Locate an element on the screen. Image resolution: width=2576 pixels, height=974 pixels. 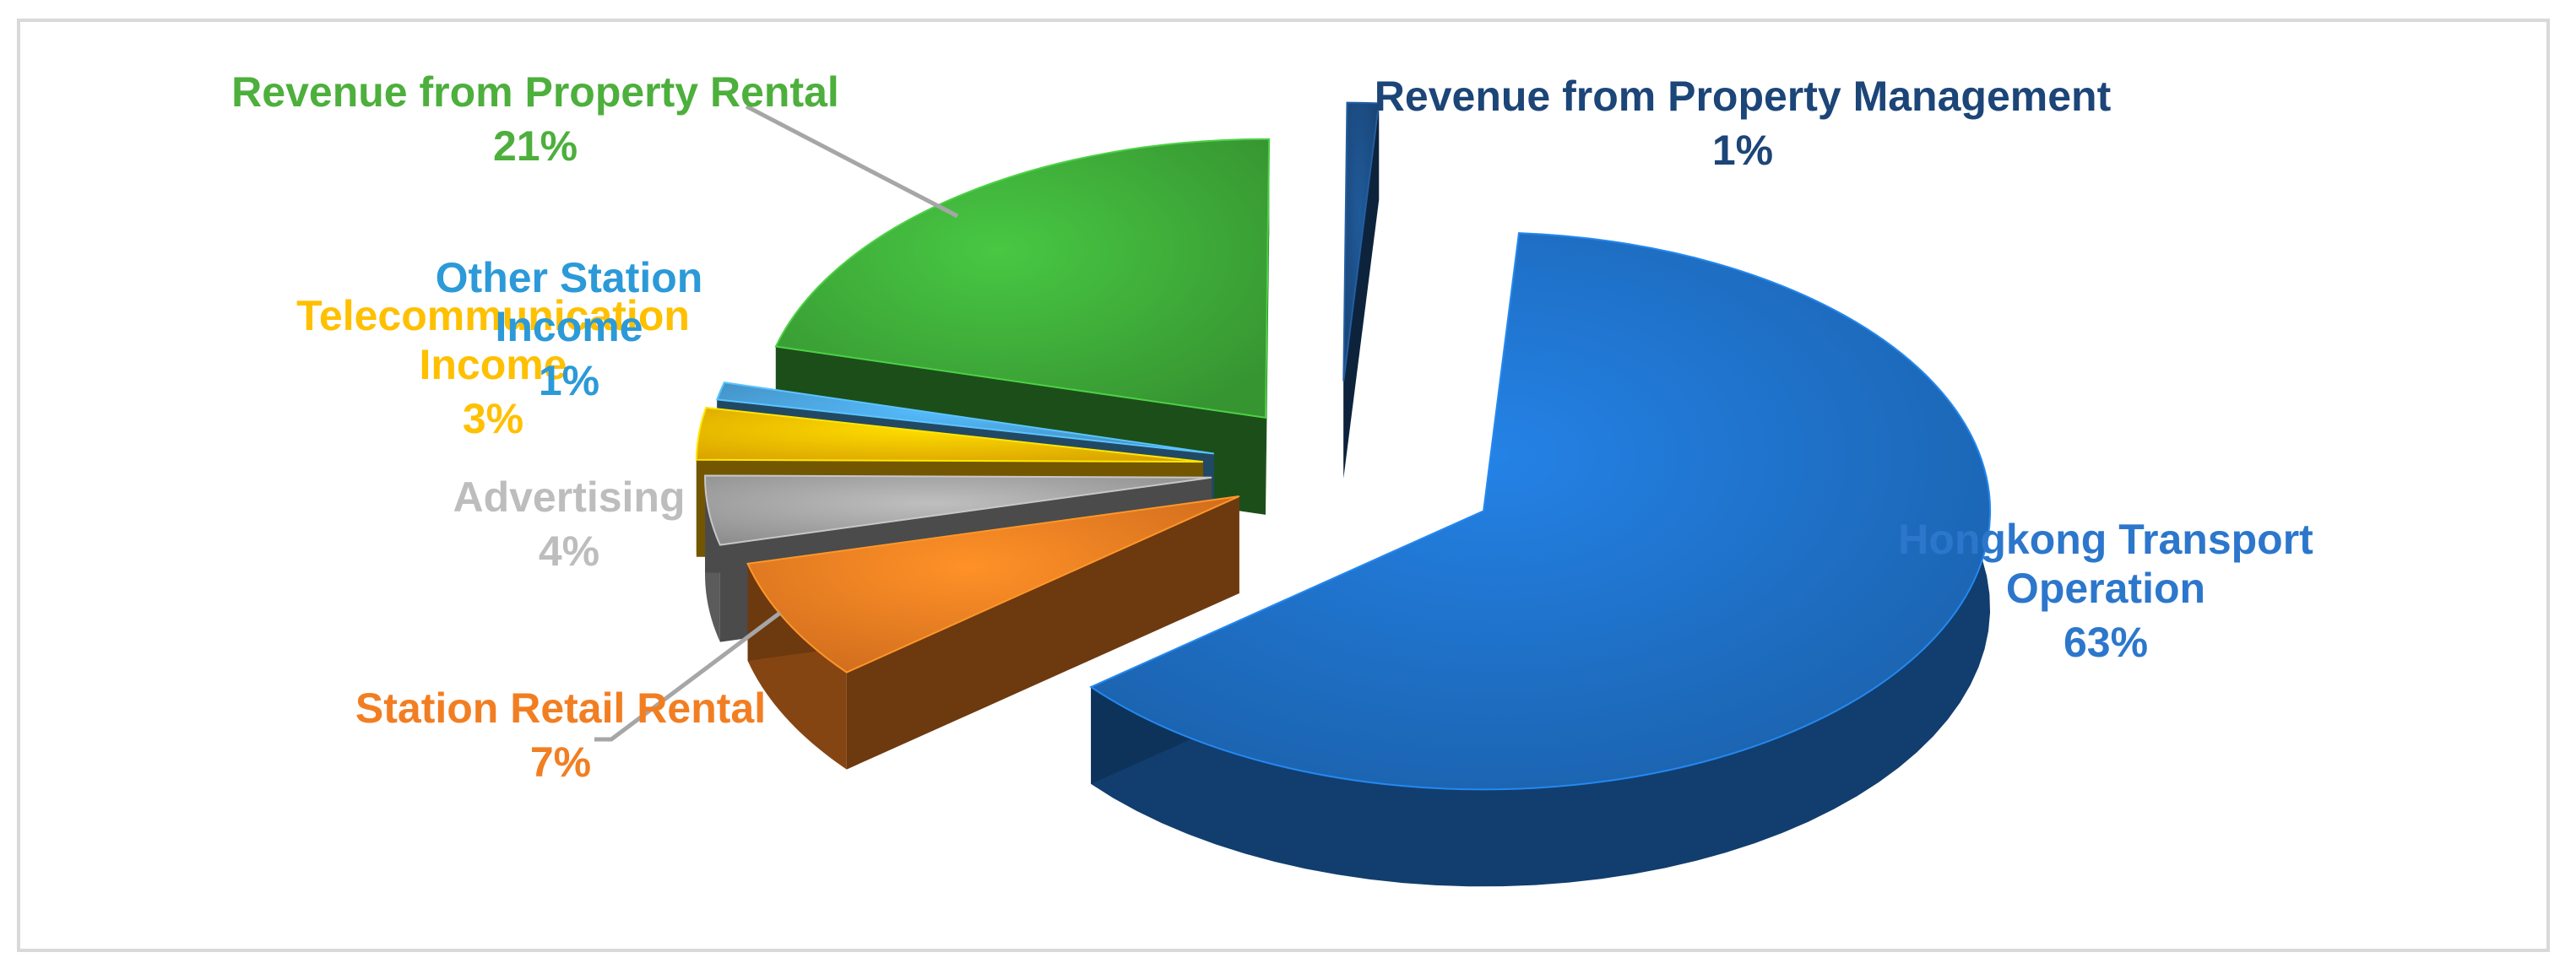
leader-line-station-retail is located at coordinates (688, 676).